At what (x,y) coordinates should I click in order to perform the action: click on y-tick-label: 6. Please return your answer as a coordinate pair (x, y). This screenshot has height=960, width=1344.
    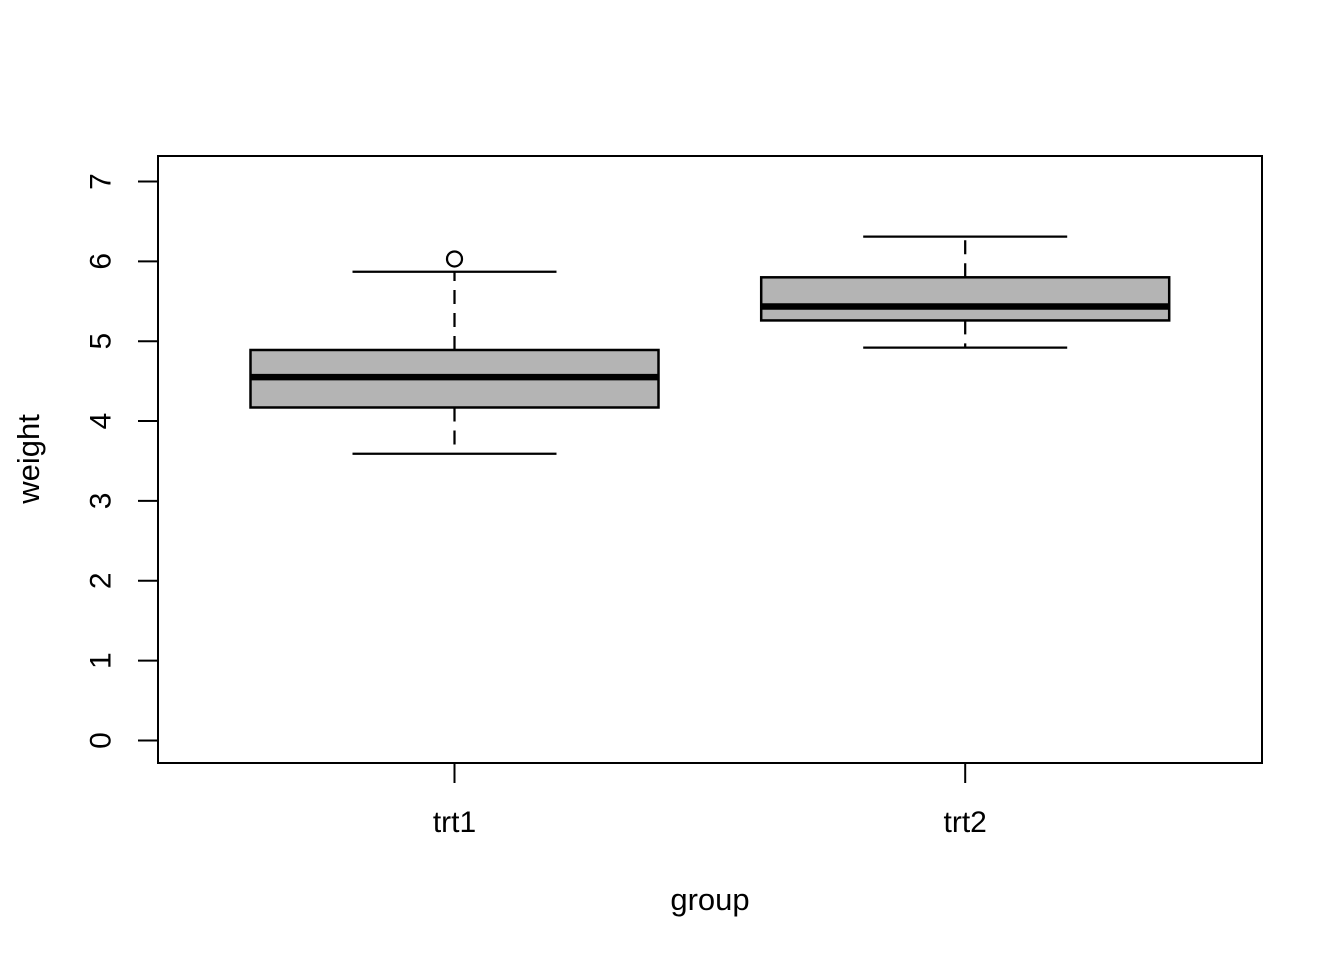
    Looking at the image, I should click on (101, 261).